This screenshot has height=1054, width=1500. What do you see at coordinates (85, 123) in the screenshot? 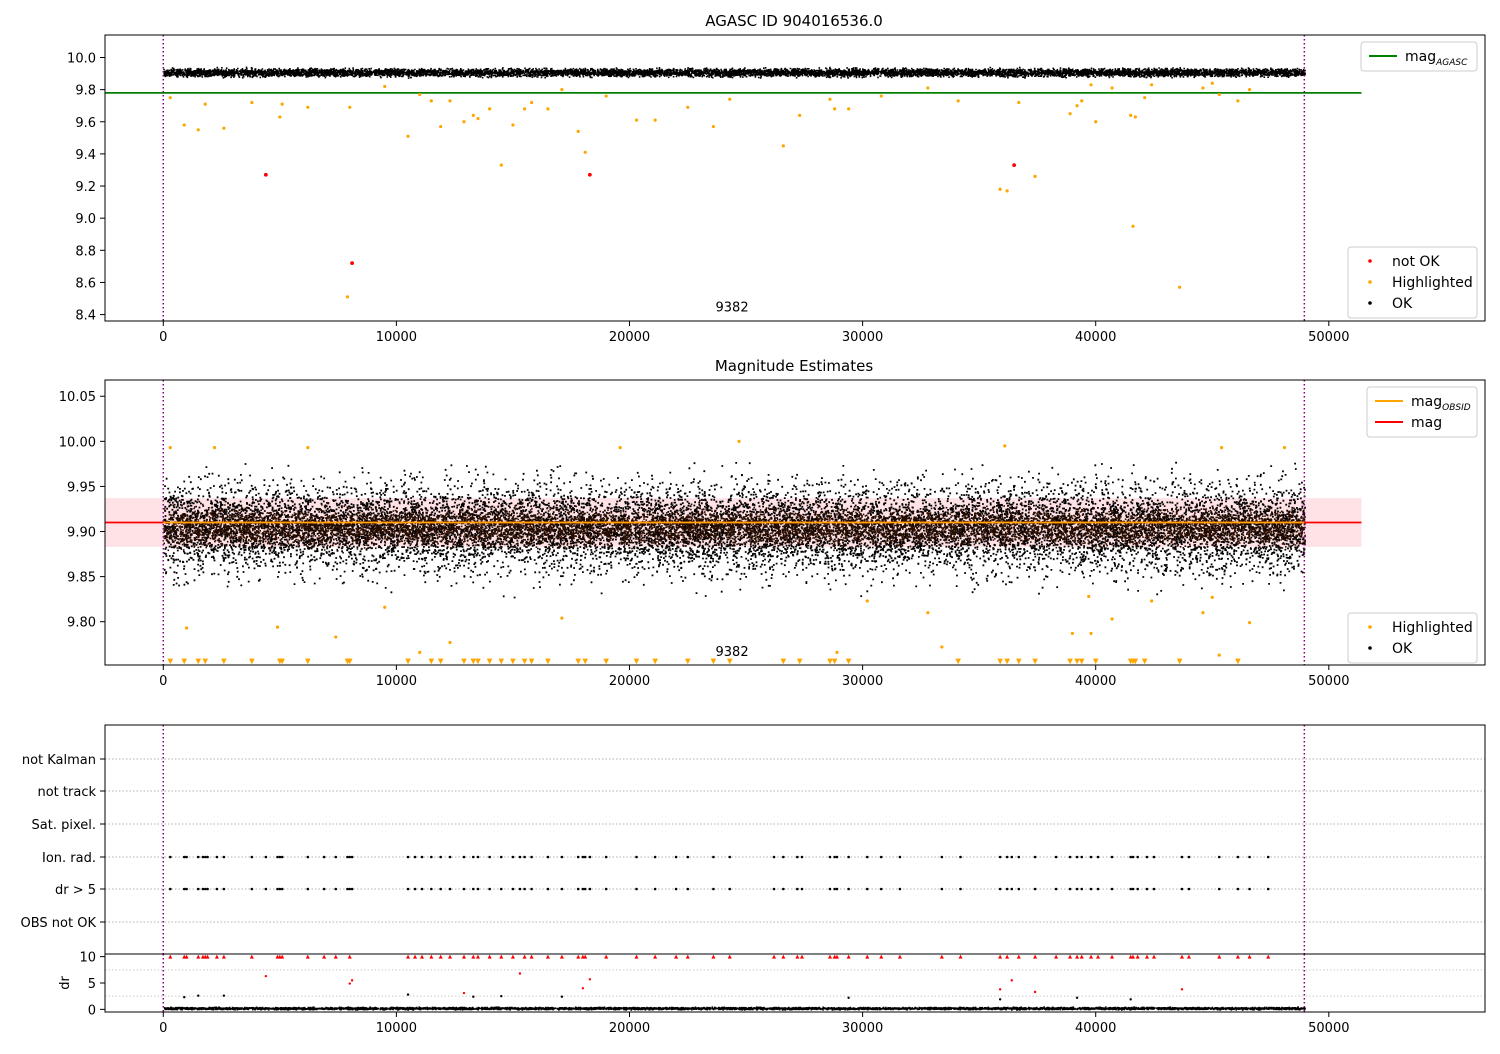
I see `y-tick-label: 9.6` at bounding box center [85, 123].